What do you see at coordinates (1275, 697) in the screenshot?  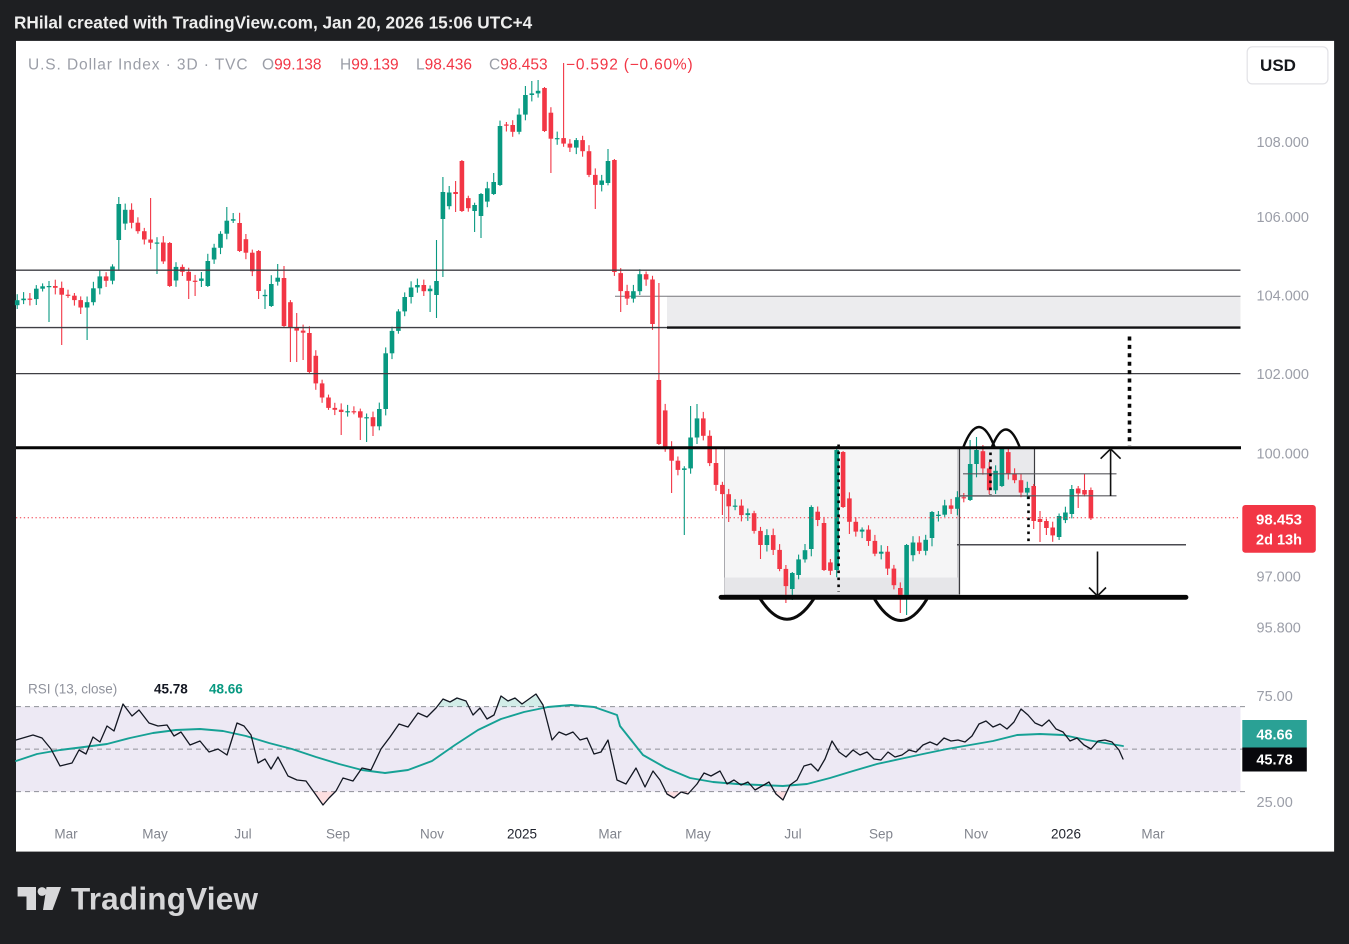 I see `svg-text: 75.00` at bounding box center [1275, 697].